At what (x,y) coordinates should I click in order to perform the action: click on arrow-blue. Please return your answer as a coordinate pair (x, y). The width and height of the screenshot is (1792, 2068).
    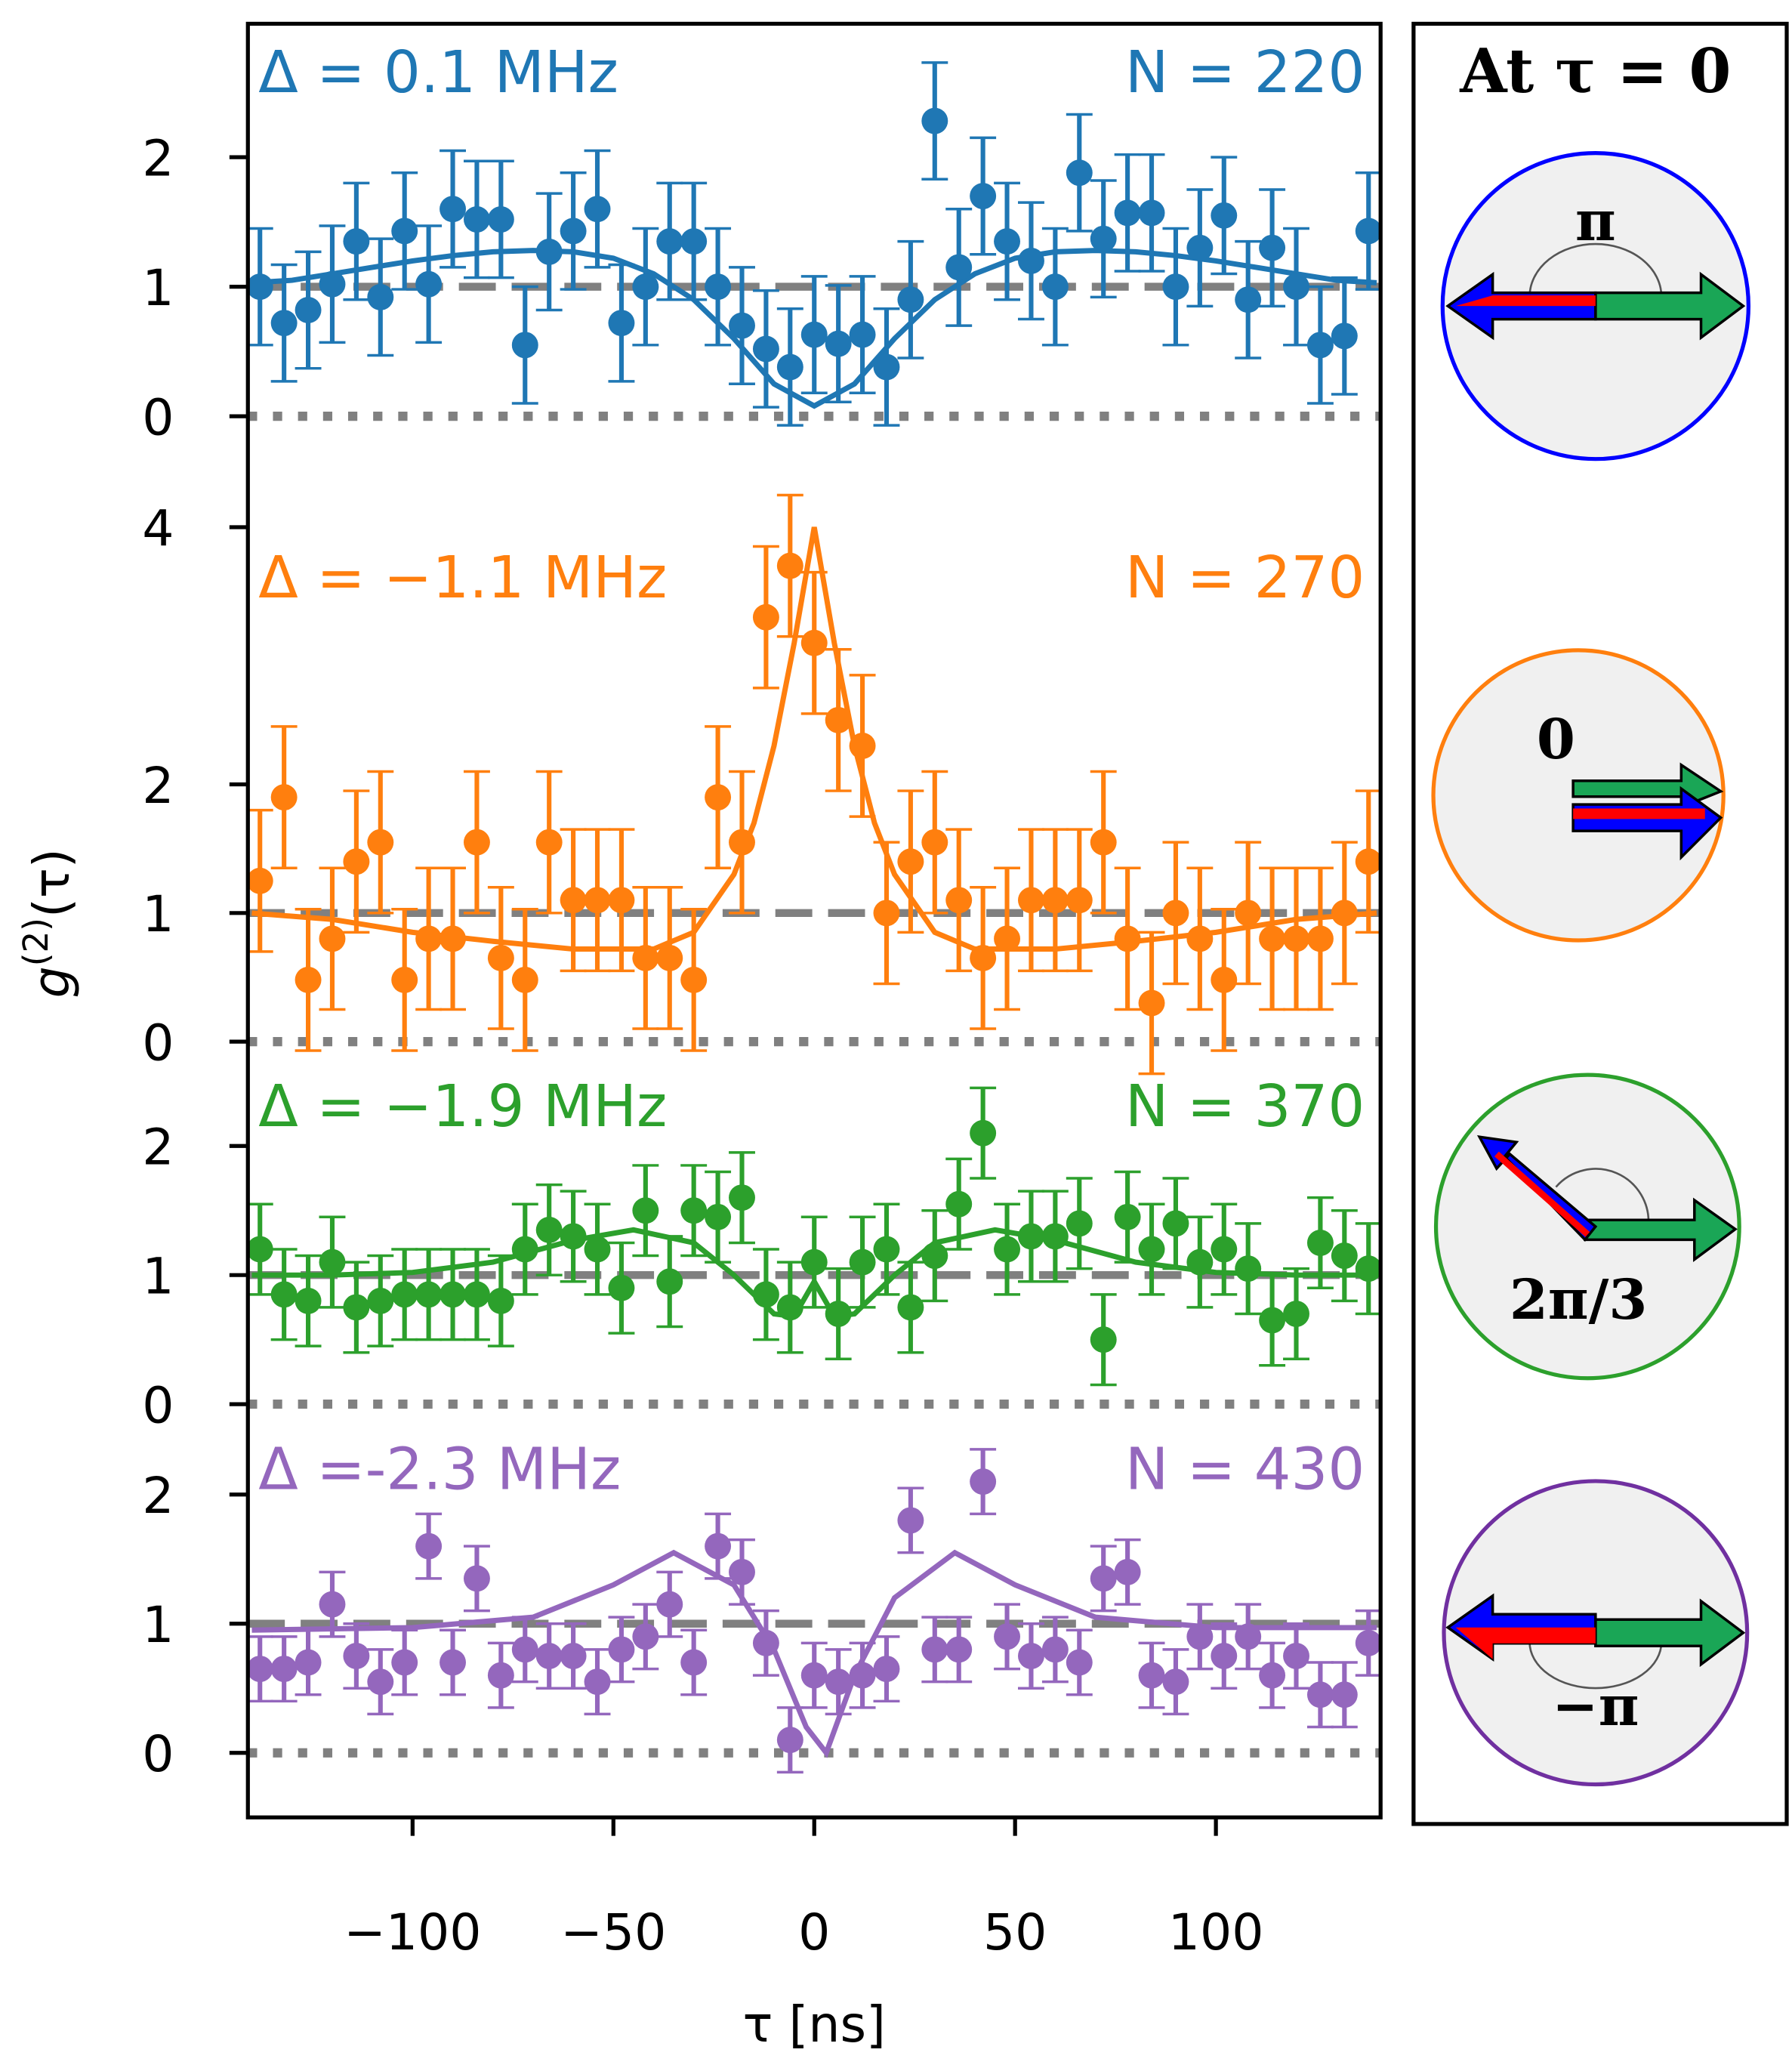
    Looking at the image, I should click on (1647, 823).